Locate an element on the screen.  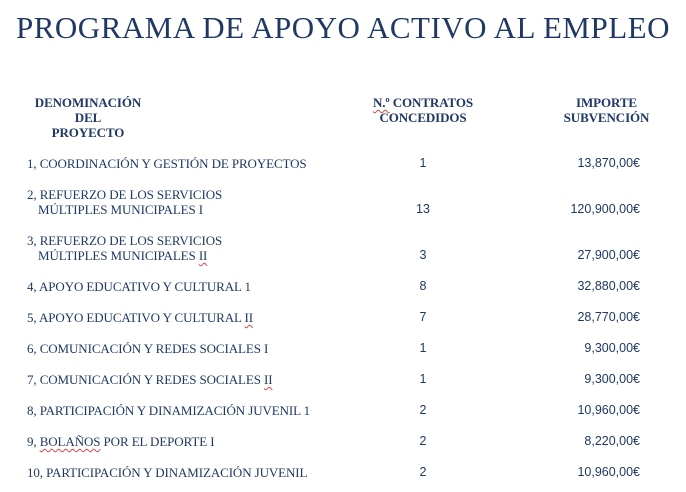
text-segment: 3, REFUERZO DE LOS SERVICIOS is located at coordinates (125, 240).